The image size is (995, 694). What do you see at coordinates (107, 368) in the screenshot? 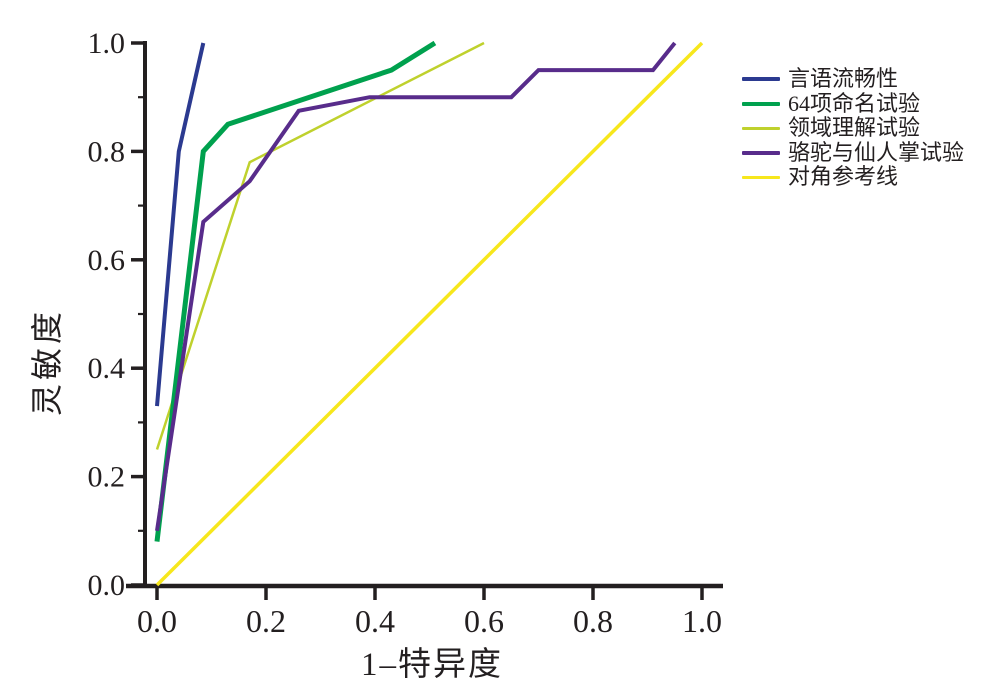
I see `y-tick-label: 0.4` at bounding box center [107, 368].